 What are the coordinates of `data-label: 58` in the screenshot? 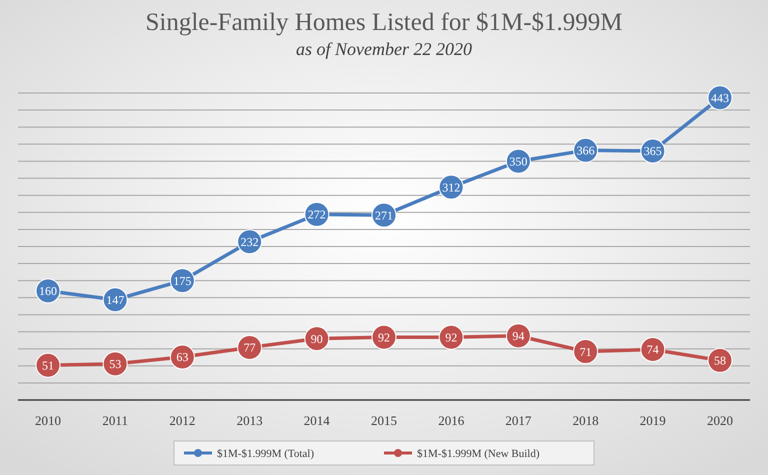 It's located at (720, 361).